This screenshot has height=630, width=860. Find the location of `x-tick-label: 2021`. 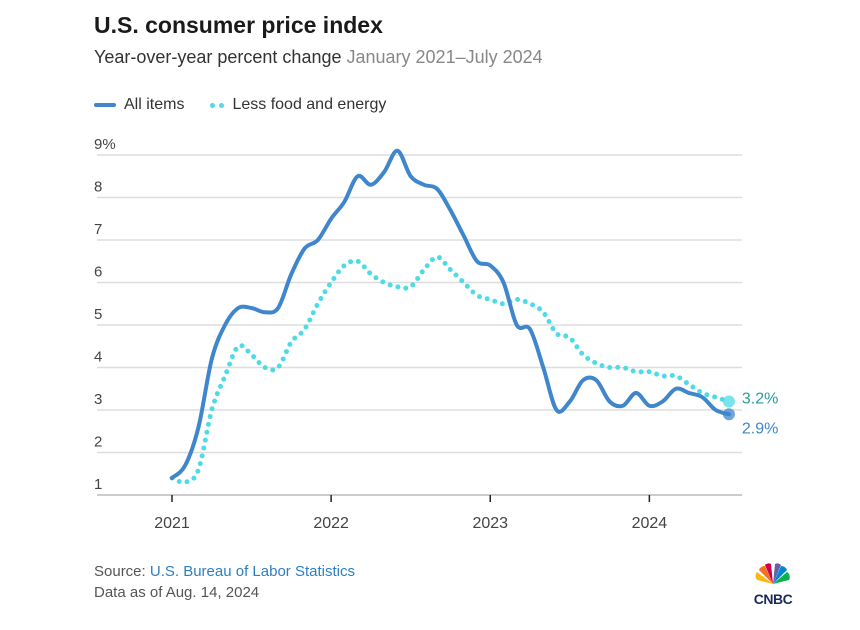

x-tick-label: 2021 is located at coordinates (172, 523).